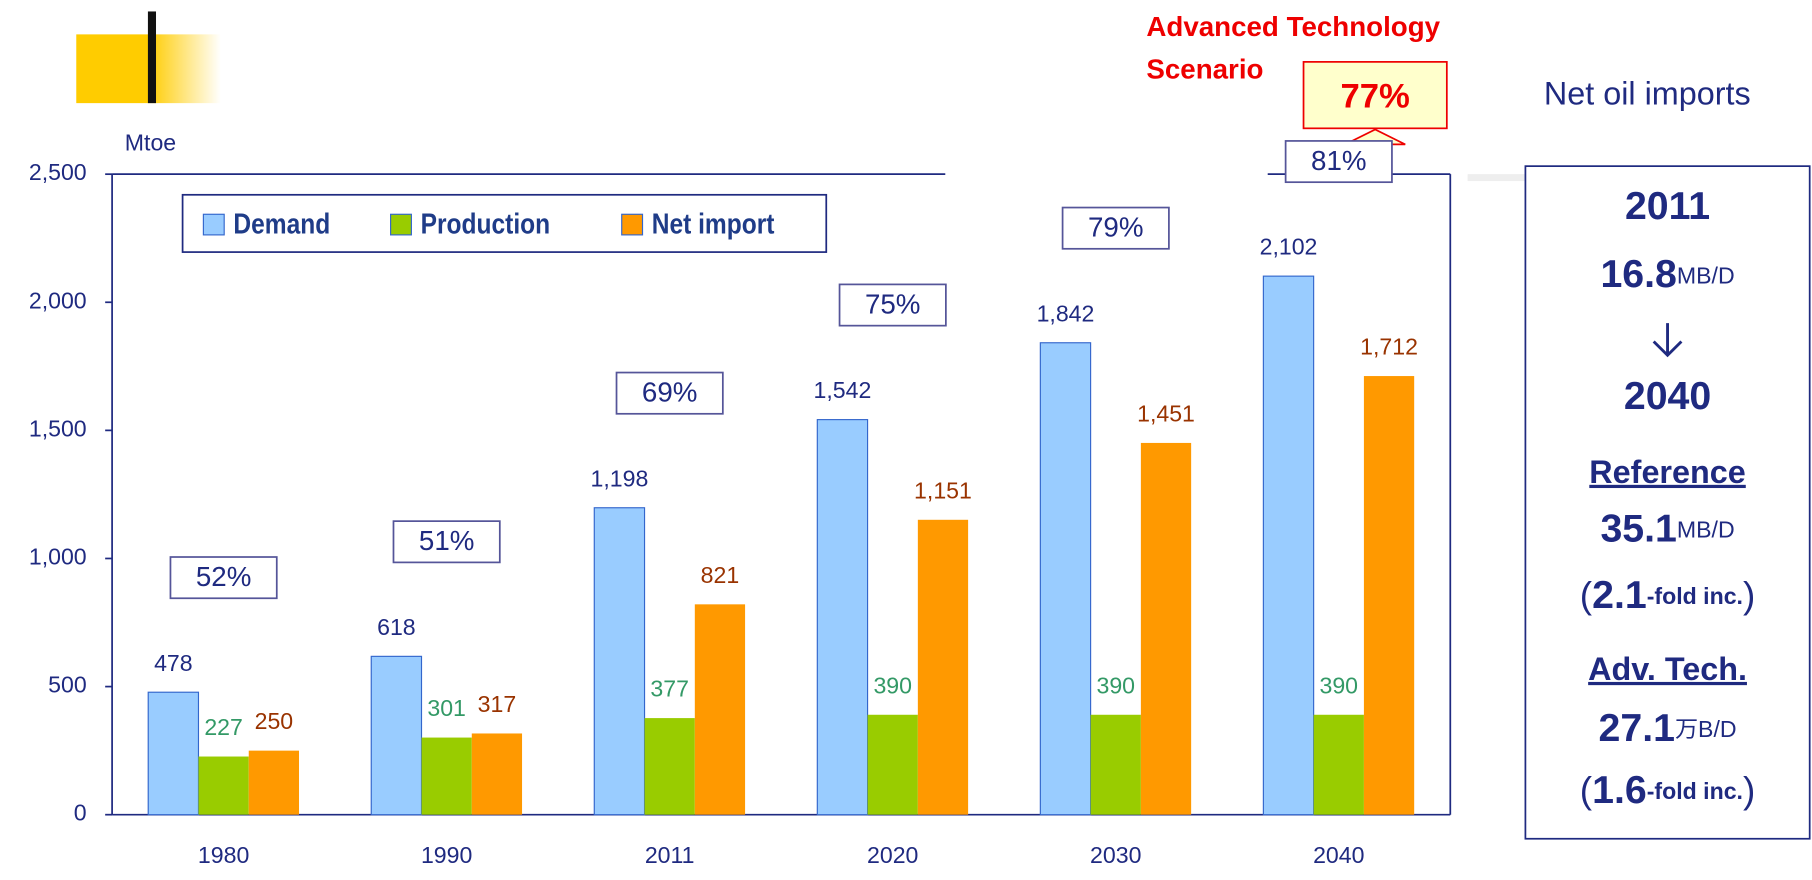 This screenshot has height=880, width=1812. Describe the element at coordinates (943, 490) in the screenshot. I see `data-label: 1,151` at that location.